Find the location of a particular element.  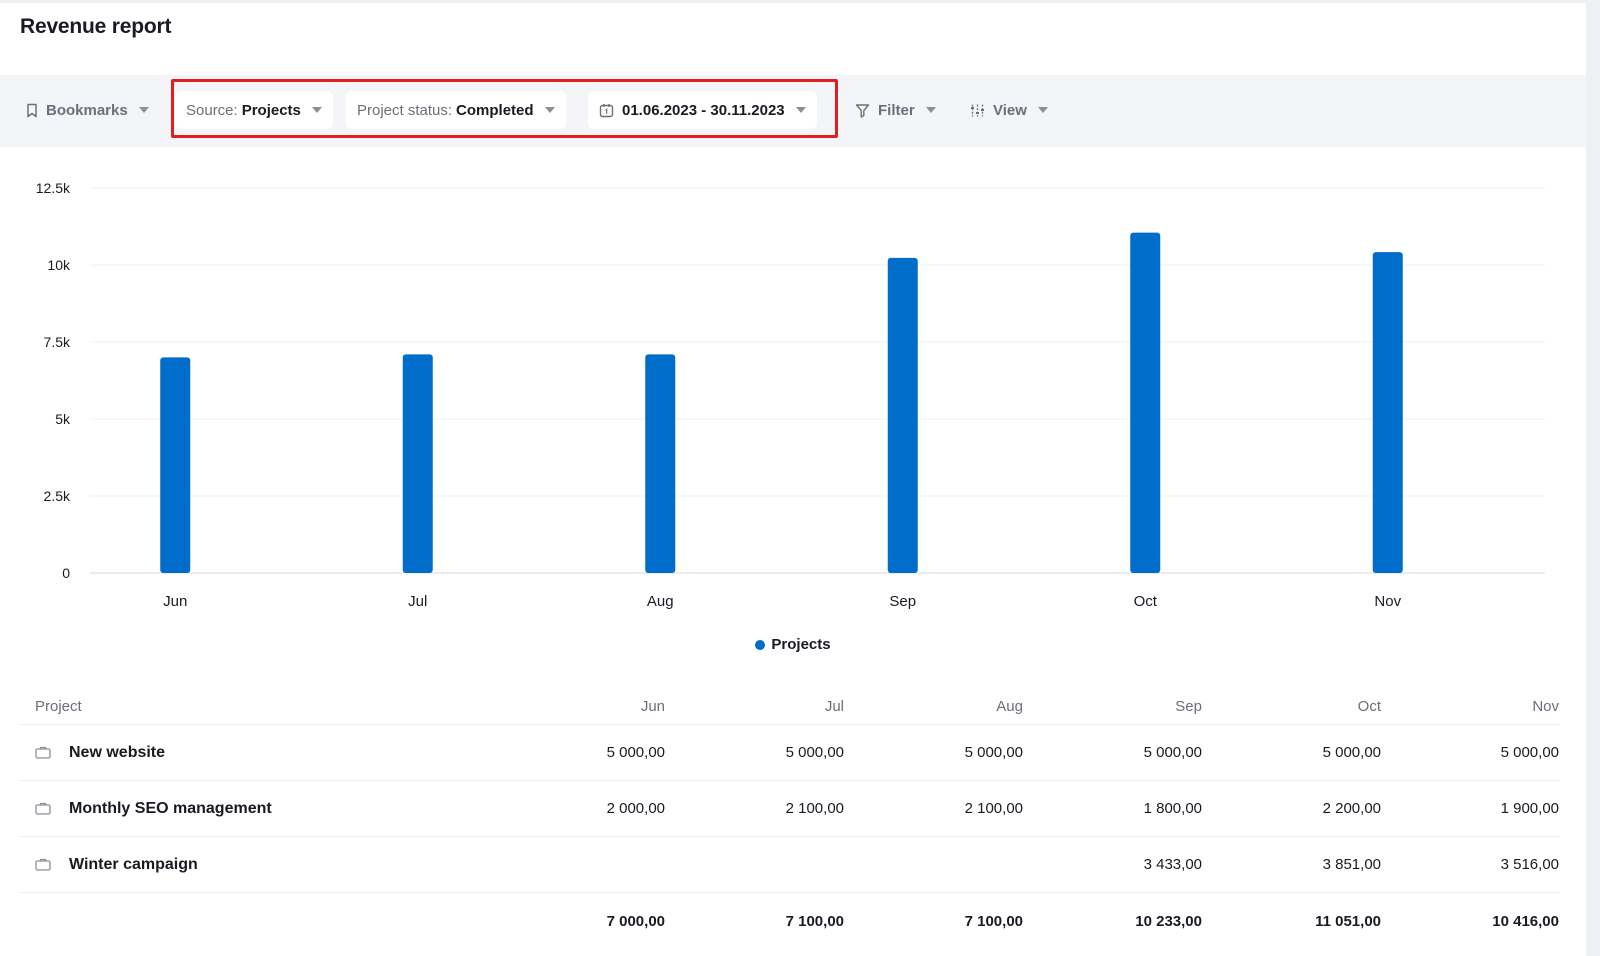

x-tick-label: Oct is located at coordinates (1146, 601).